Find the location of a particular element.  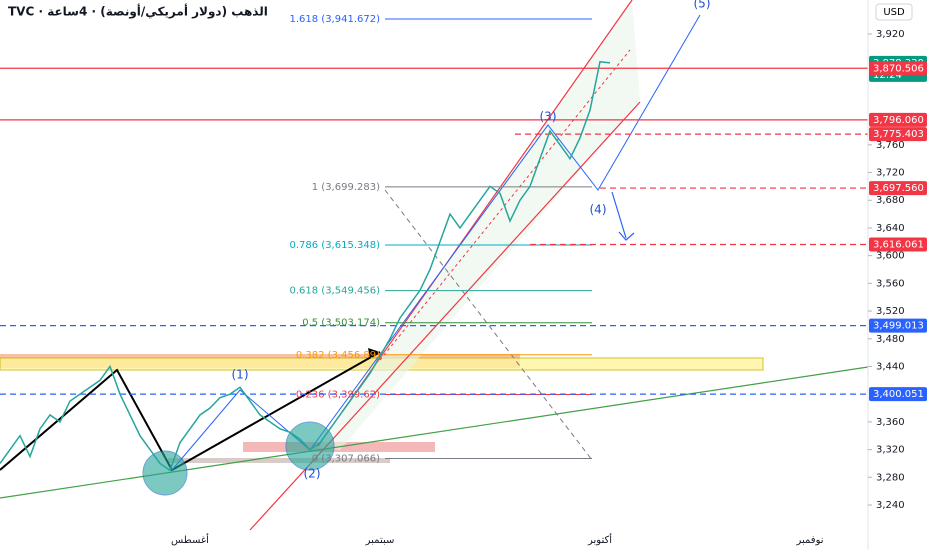

fib-diagonal is located at coordinates (488, 325).